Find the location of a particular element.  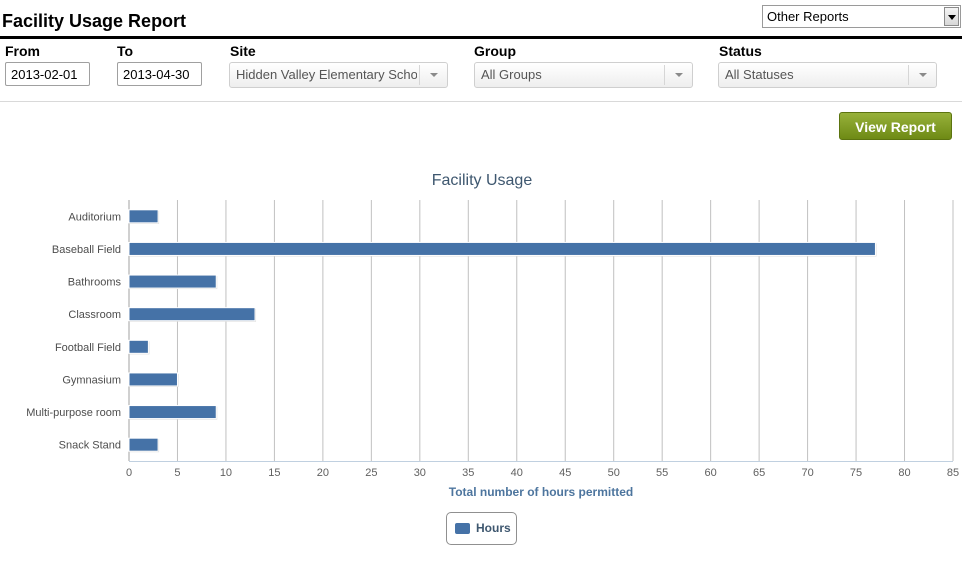

x-tick-label: 10 is located at coordinates (226, 473).